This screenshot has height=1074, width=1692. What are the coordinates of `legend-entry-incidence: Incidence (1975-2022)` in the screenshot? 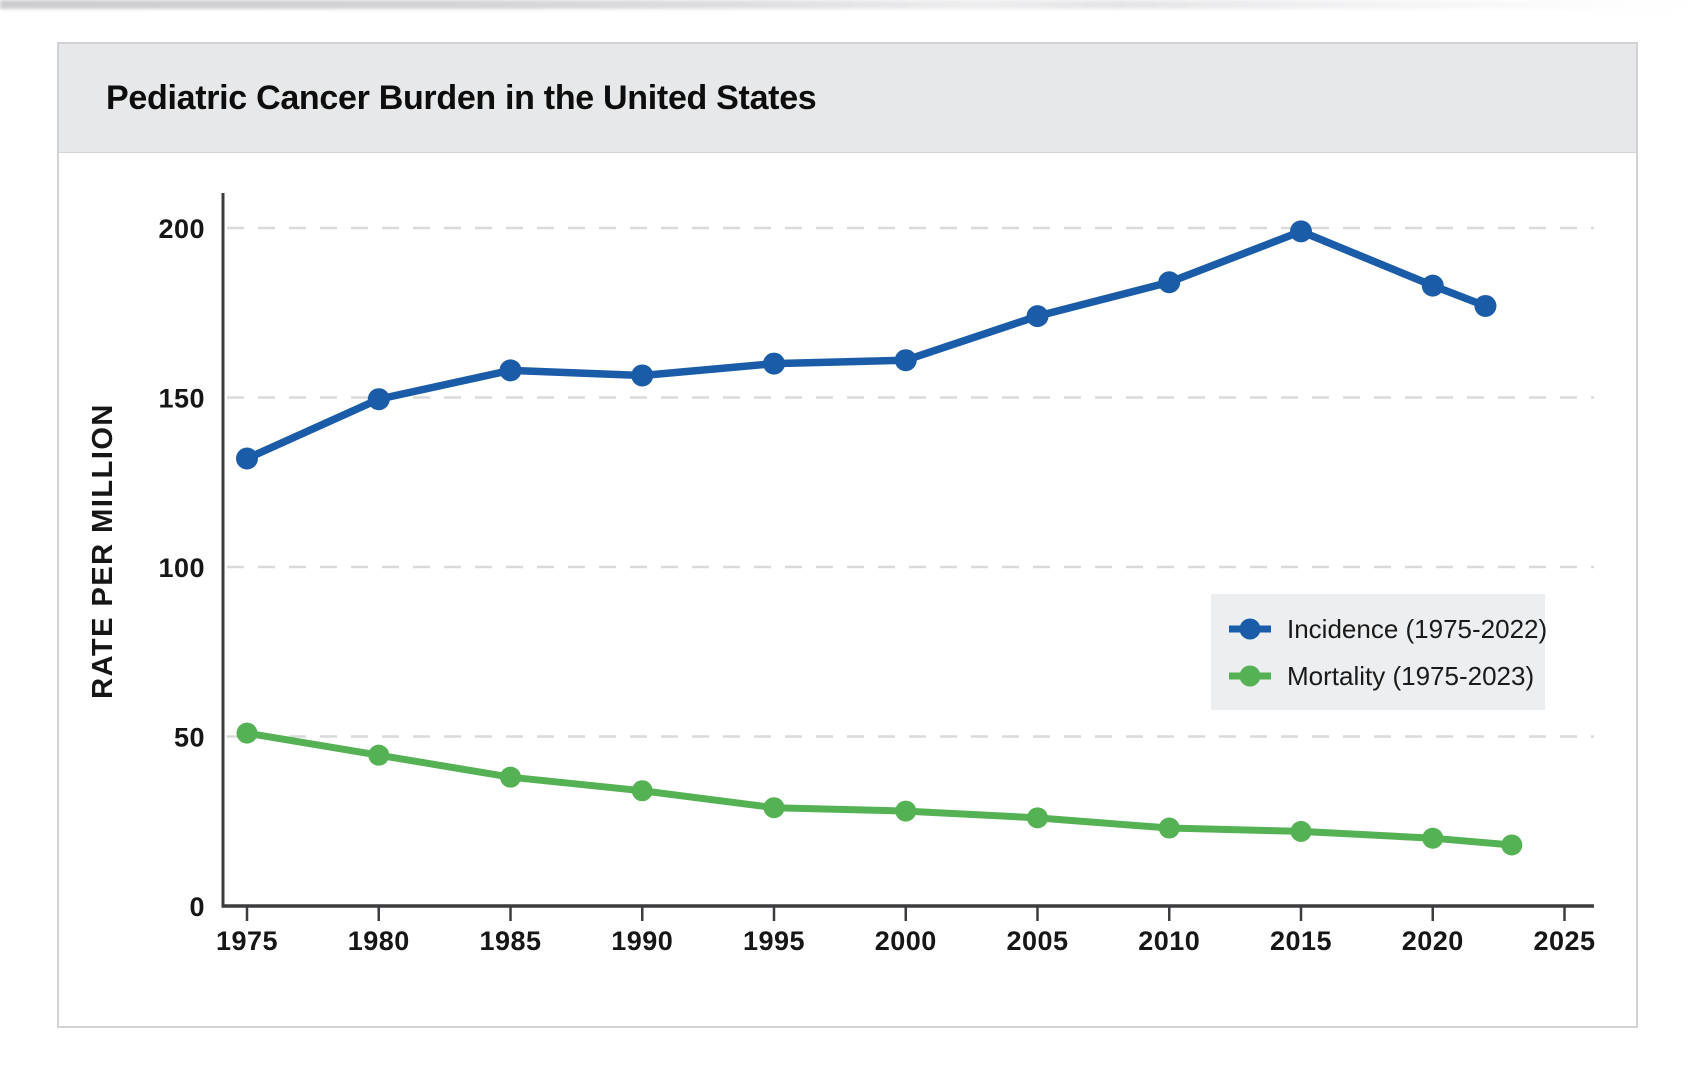 It's located at (1388, 629).